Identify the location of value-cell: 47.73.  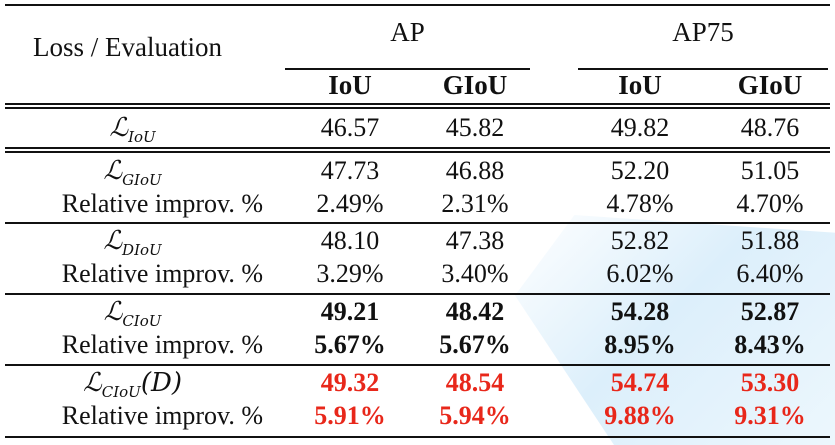
(350, 170).